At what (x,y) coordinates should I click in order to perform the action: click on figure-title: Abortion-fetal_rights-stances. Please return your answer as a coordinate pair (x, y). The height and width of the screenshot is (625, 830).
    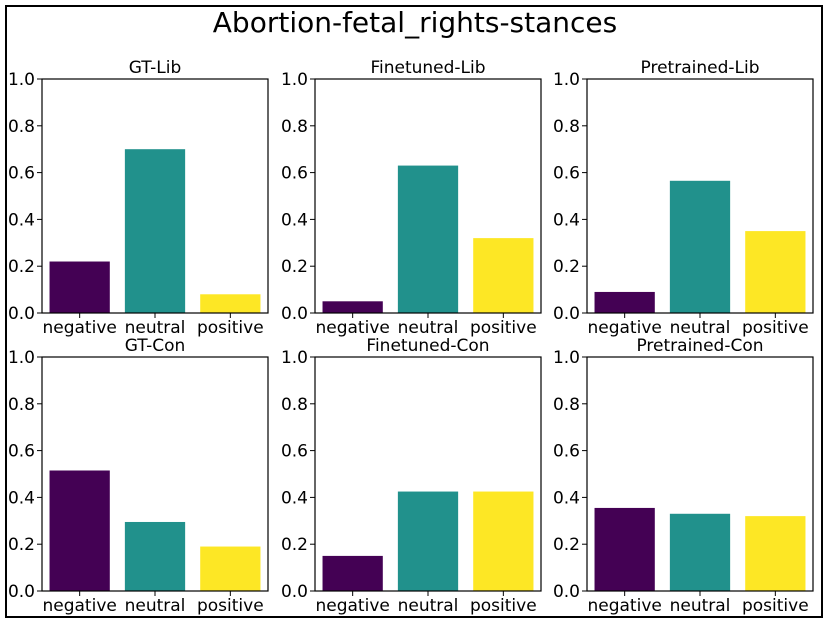
    Looking at the image, I should click on (415, 22).